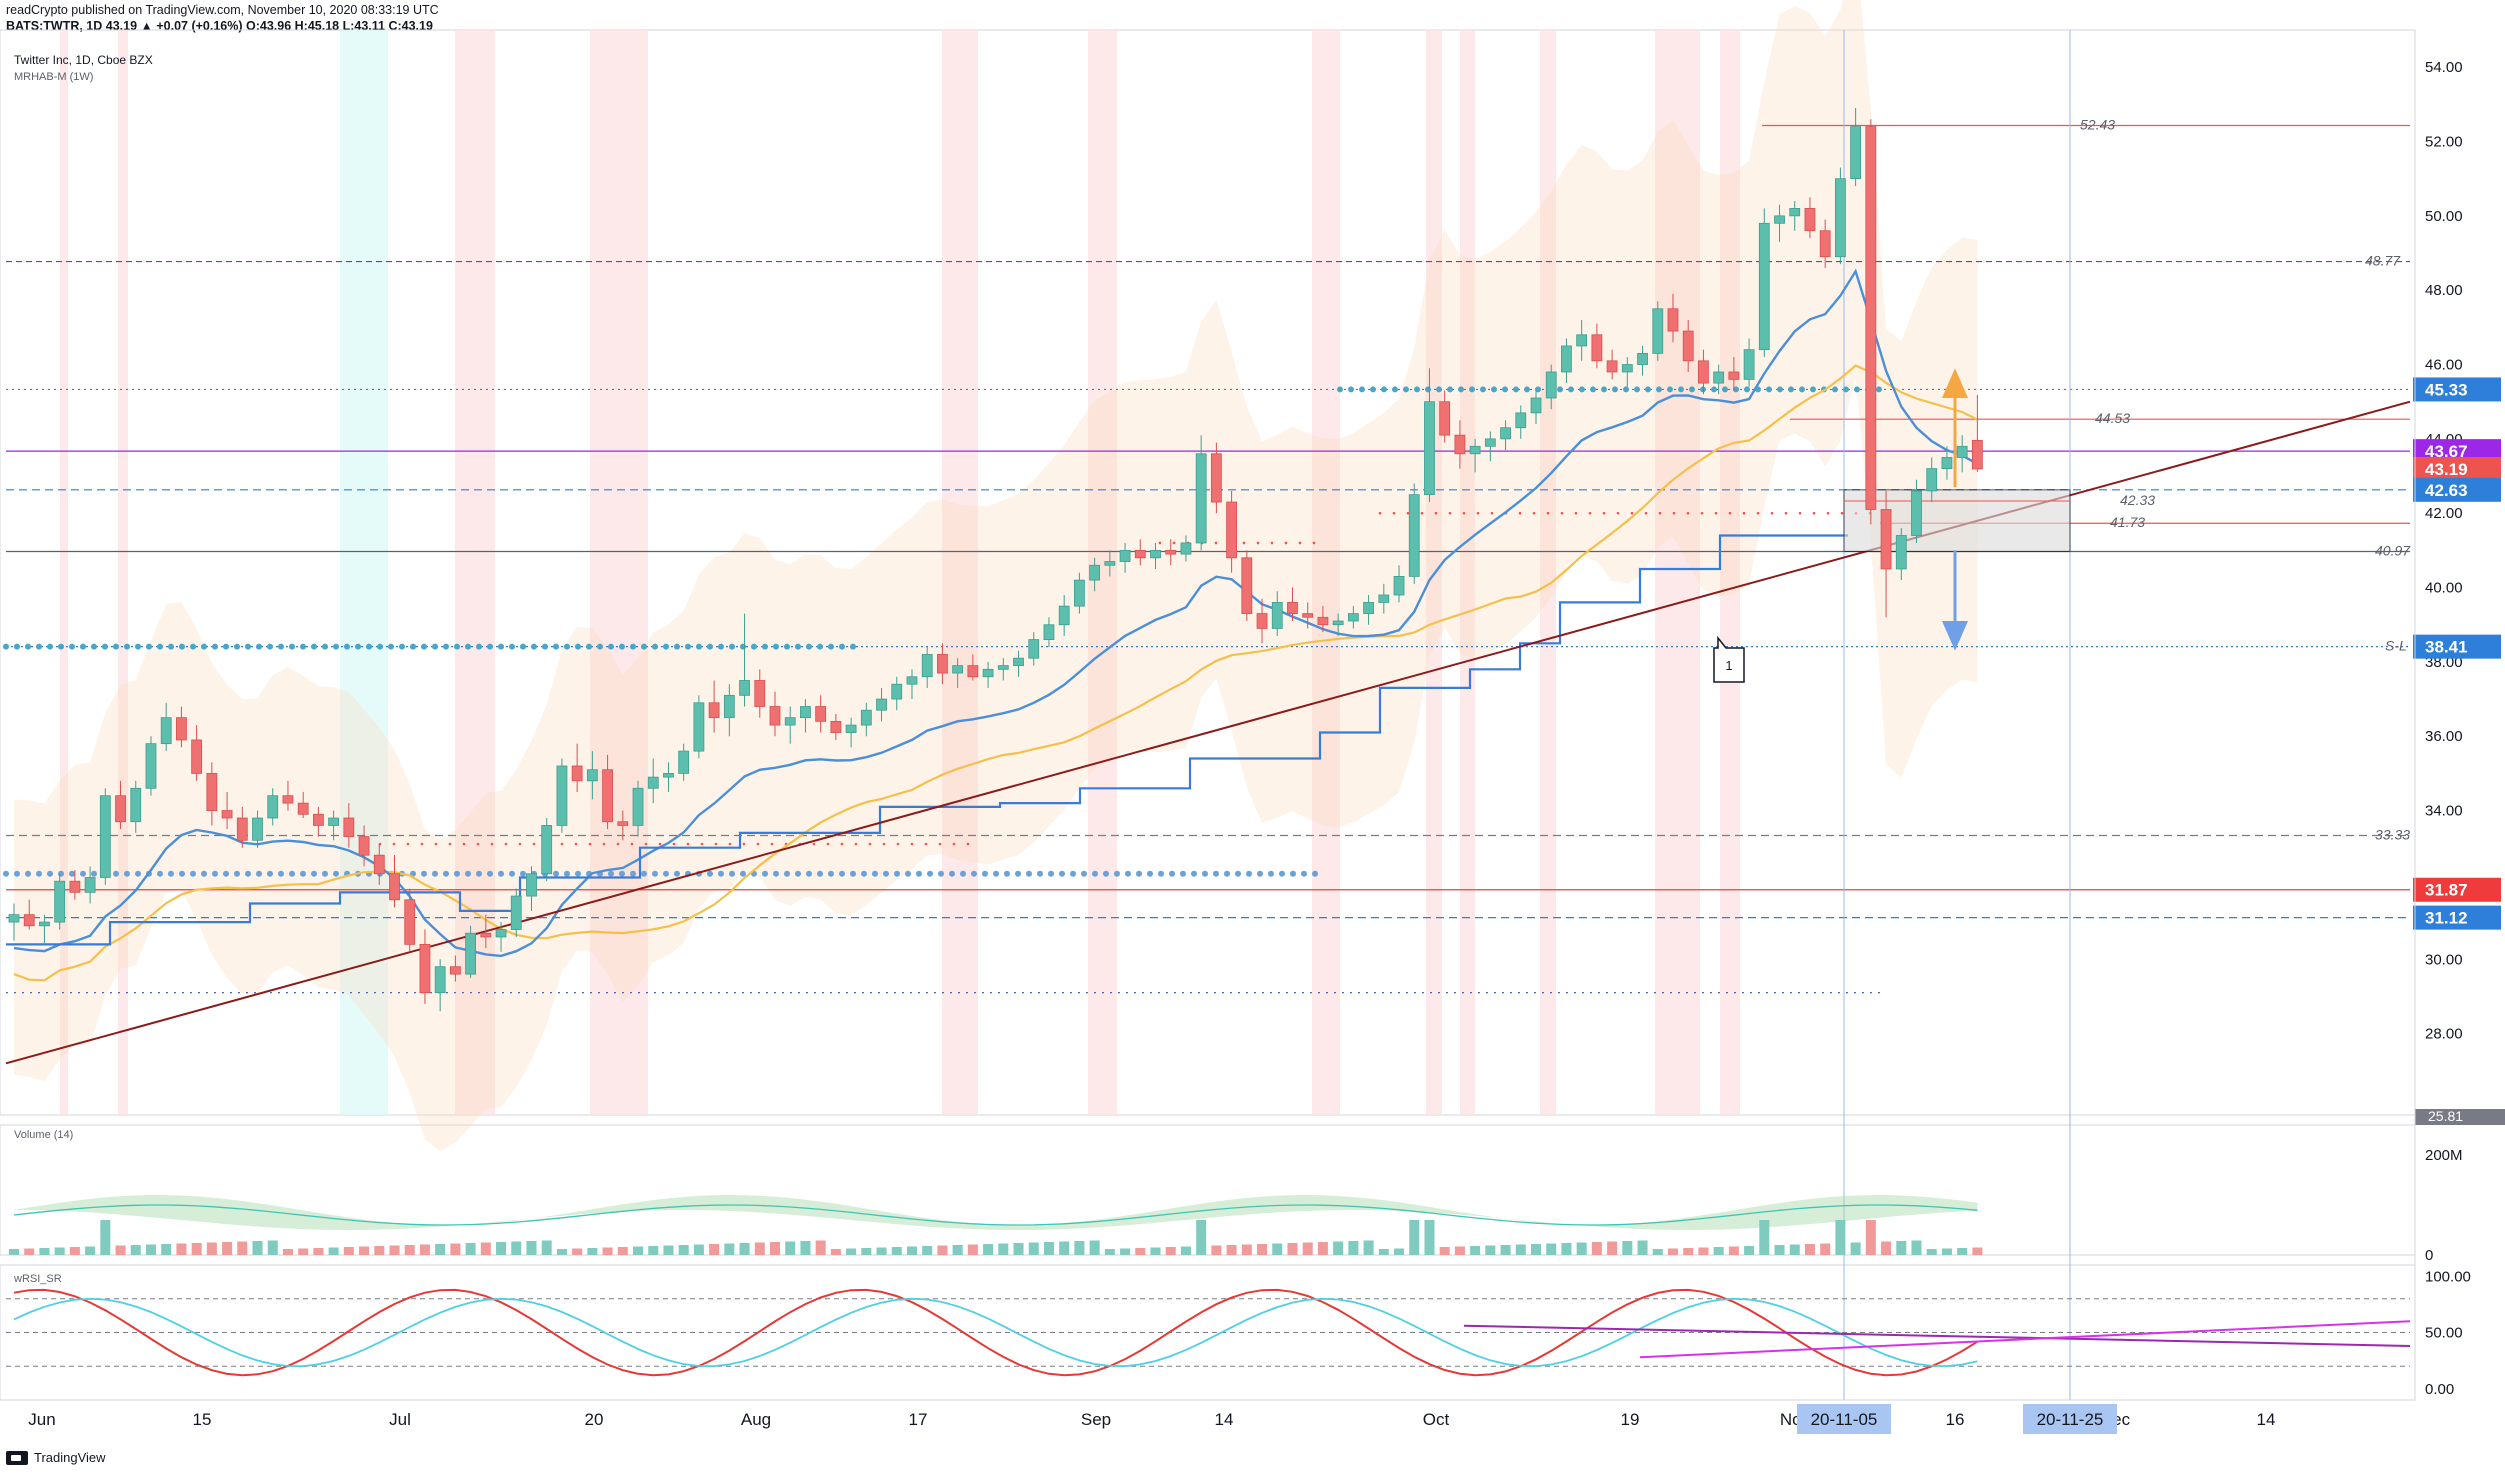 The width and height of the screenshot is (2505, 1476). Describe the element at coordinates (2448, 1276) in the screenshot. I see `wrsi-tick-label: 100.00` at that location.